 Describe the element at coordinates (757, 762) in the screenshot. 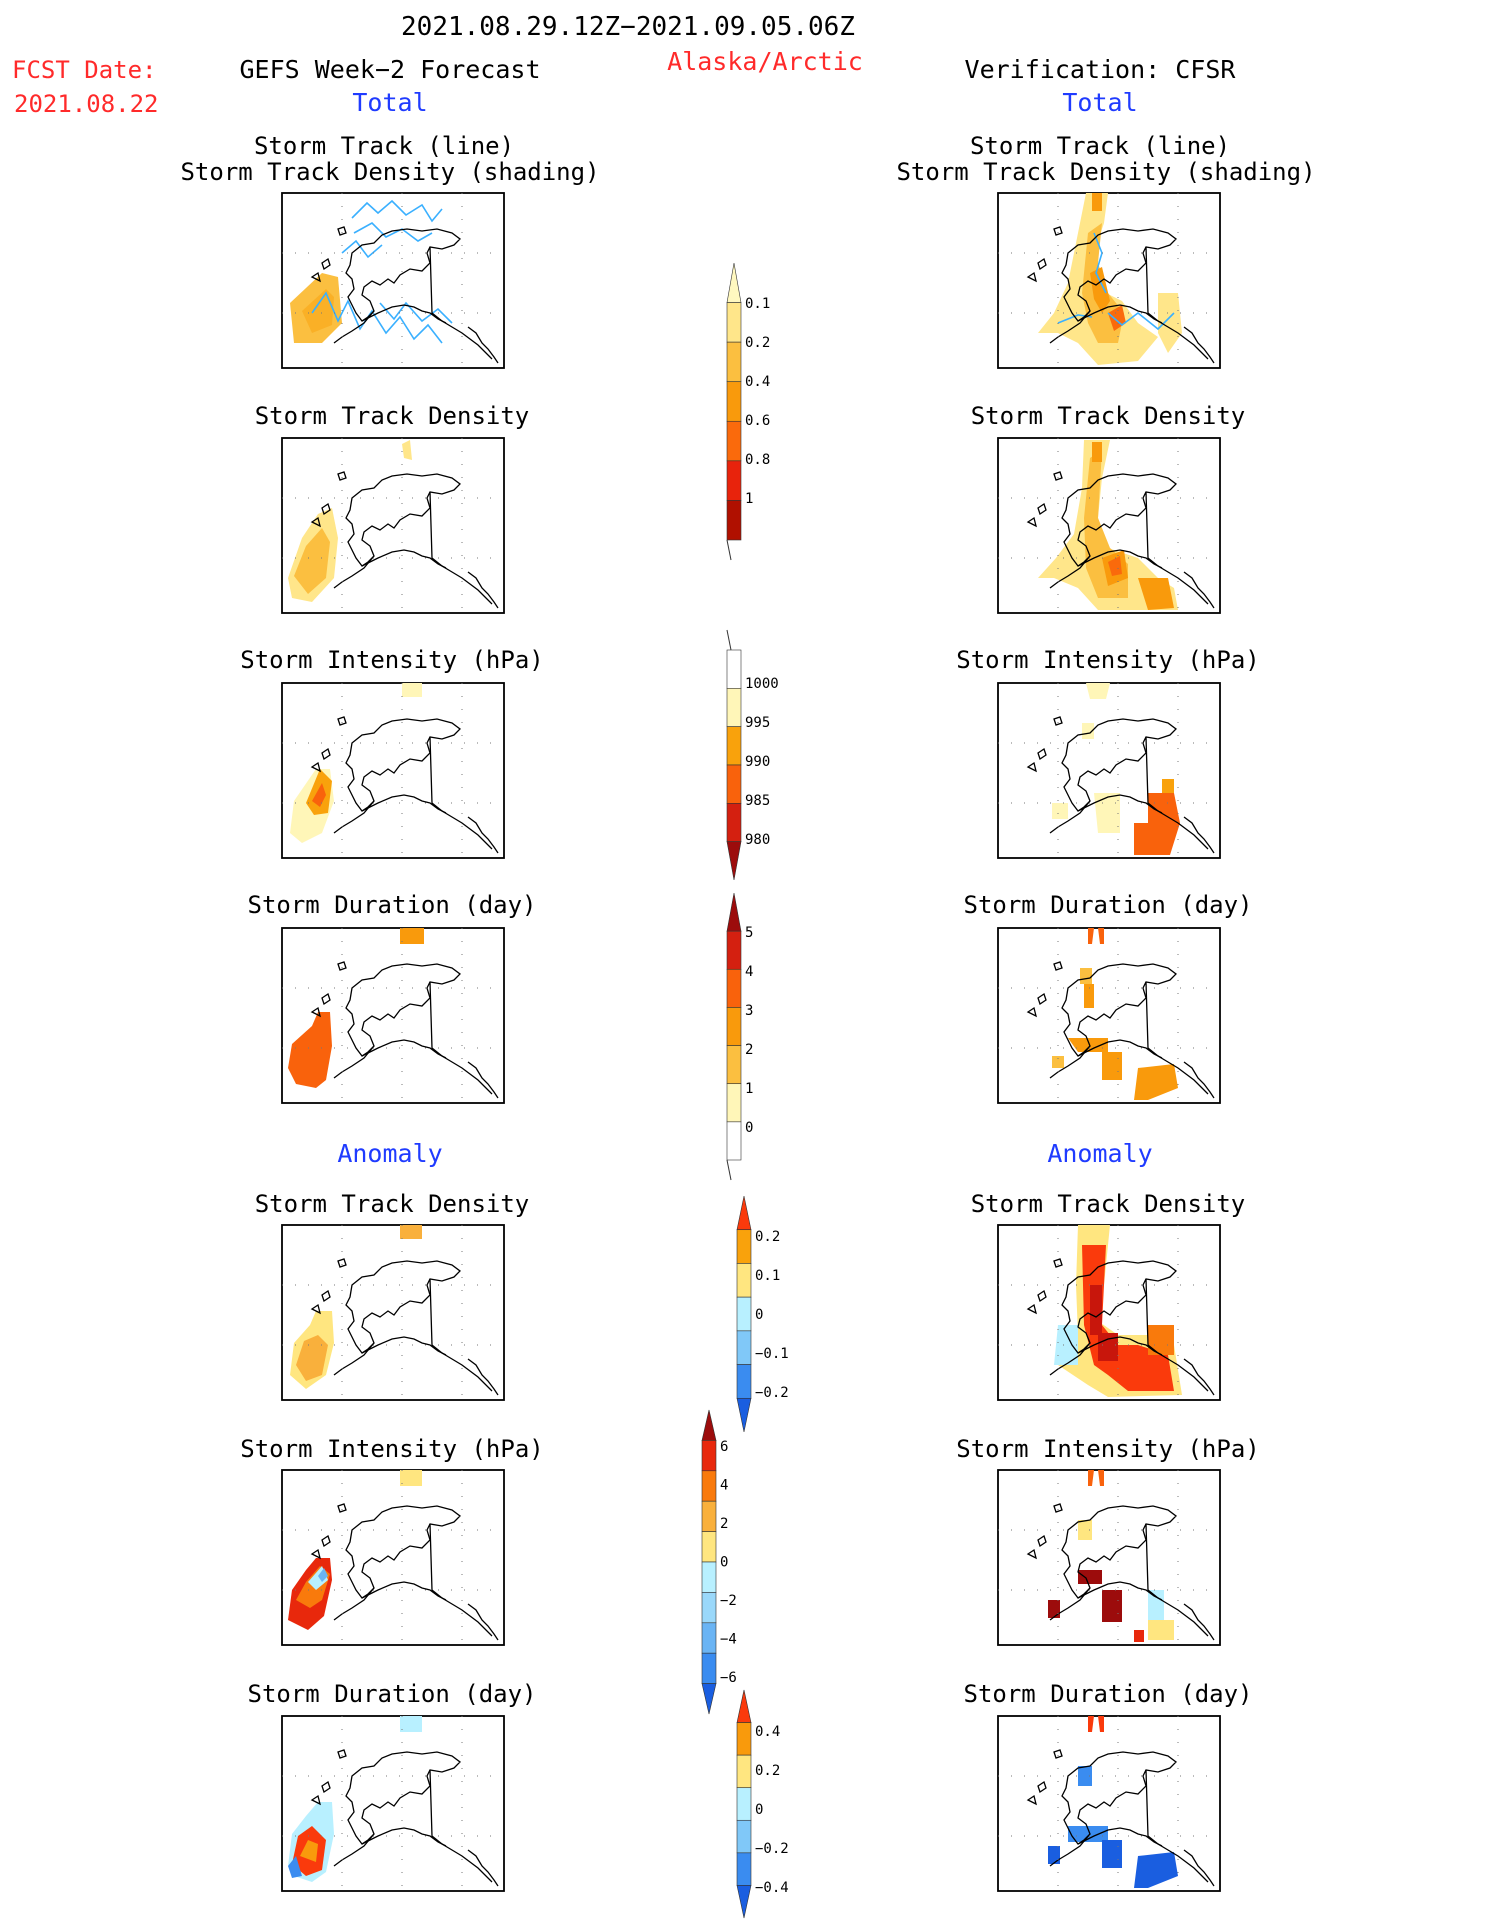

I see `colorbar-tick-label: 990` at that location.